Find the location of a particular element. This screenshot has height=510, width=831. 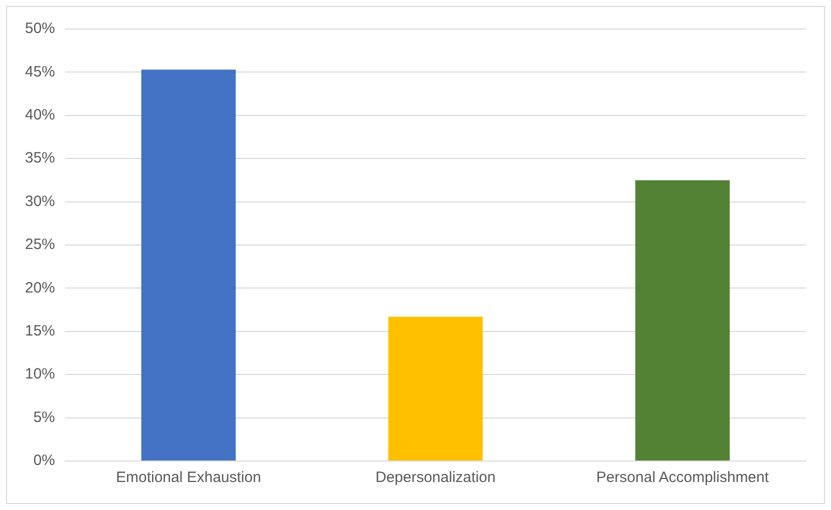

y-tick-label: 25% is located at coordinates (40, 245).